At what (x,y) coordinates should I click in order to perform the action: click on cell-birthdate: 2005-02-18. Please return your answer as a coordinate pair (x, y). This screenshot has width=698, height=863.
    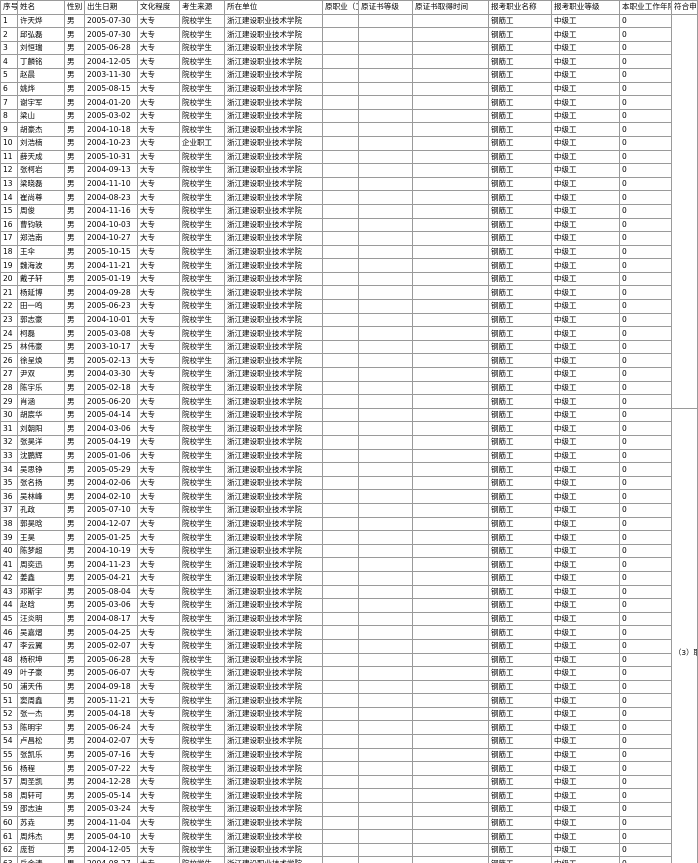
    Looking at the image, I should click on (111, 388).